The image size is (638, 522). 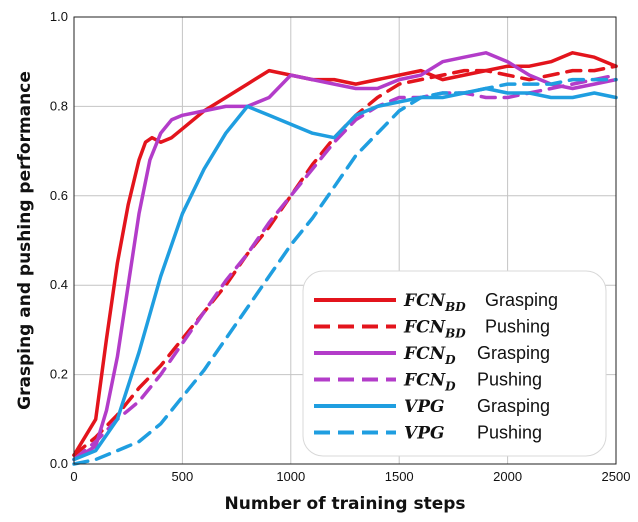 I want to click on x-tick-label: 1000, so click(x=290, y=476).